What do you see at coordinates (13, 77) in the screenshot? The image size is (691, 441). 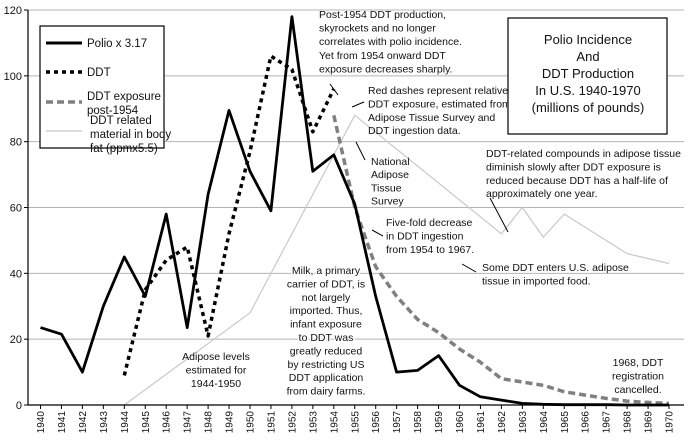 I see `y-tick-label: 100` at bounding box center [13, 77].